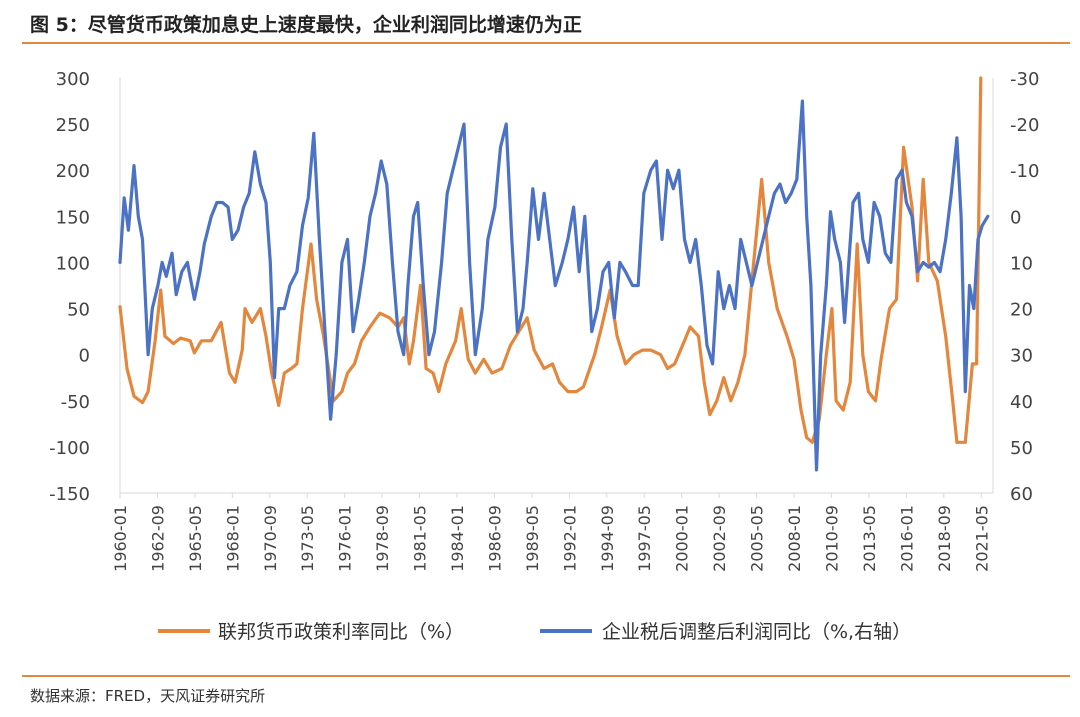  What do you see at coordinates (757, 538) in the screenshot?
I see `x-tick-label: 2005-05` at bounding box center [757, 538].